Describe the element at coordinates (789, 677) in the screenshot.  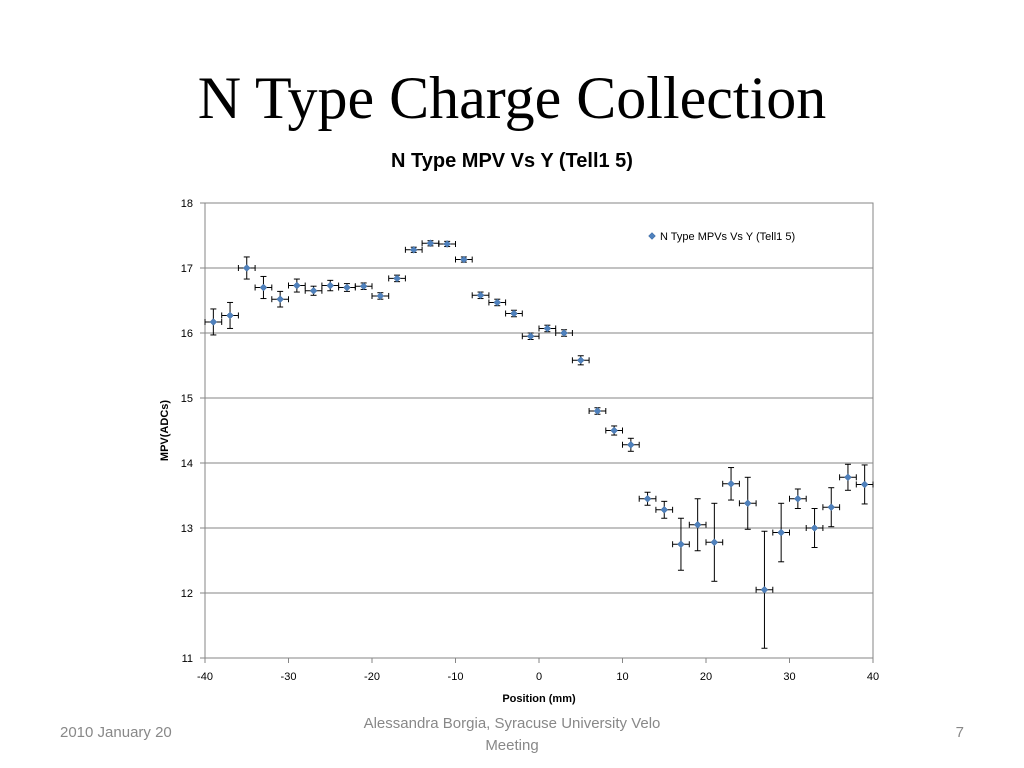
I see `x-tick-label: 30` at that location.